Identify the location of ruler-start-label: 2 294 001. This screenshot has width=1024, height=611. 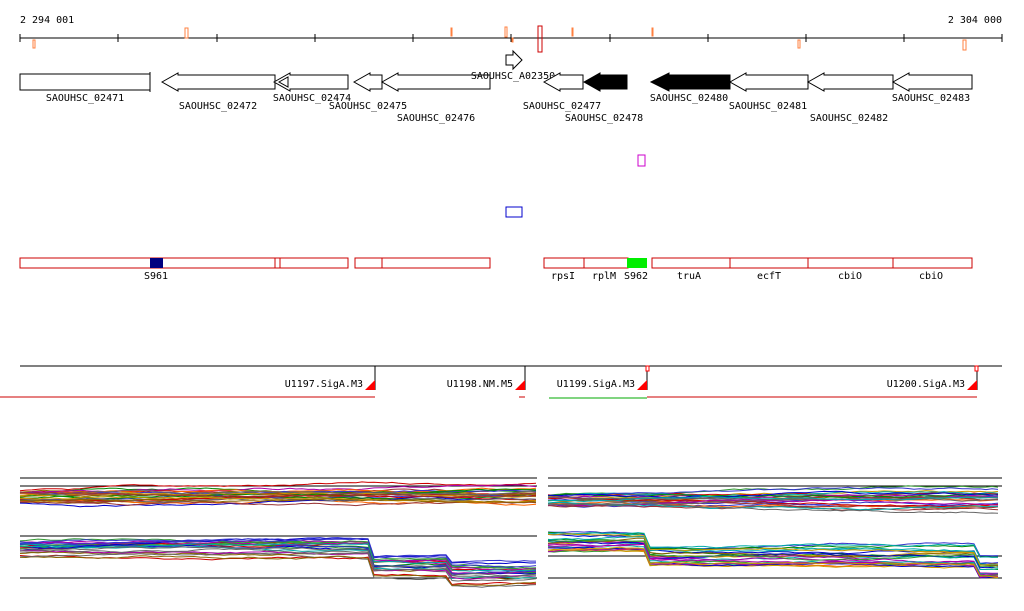
(47, 20).